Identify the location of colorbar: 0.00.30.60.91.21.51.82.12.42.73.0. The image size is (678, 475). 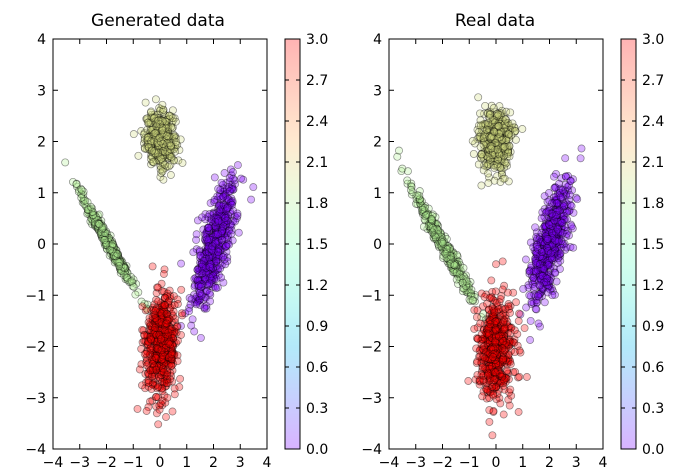
(306, 245).